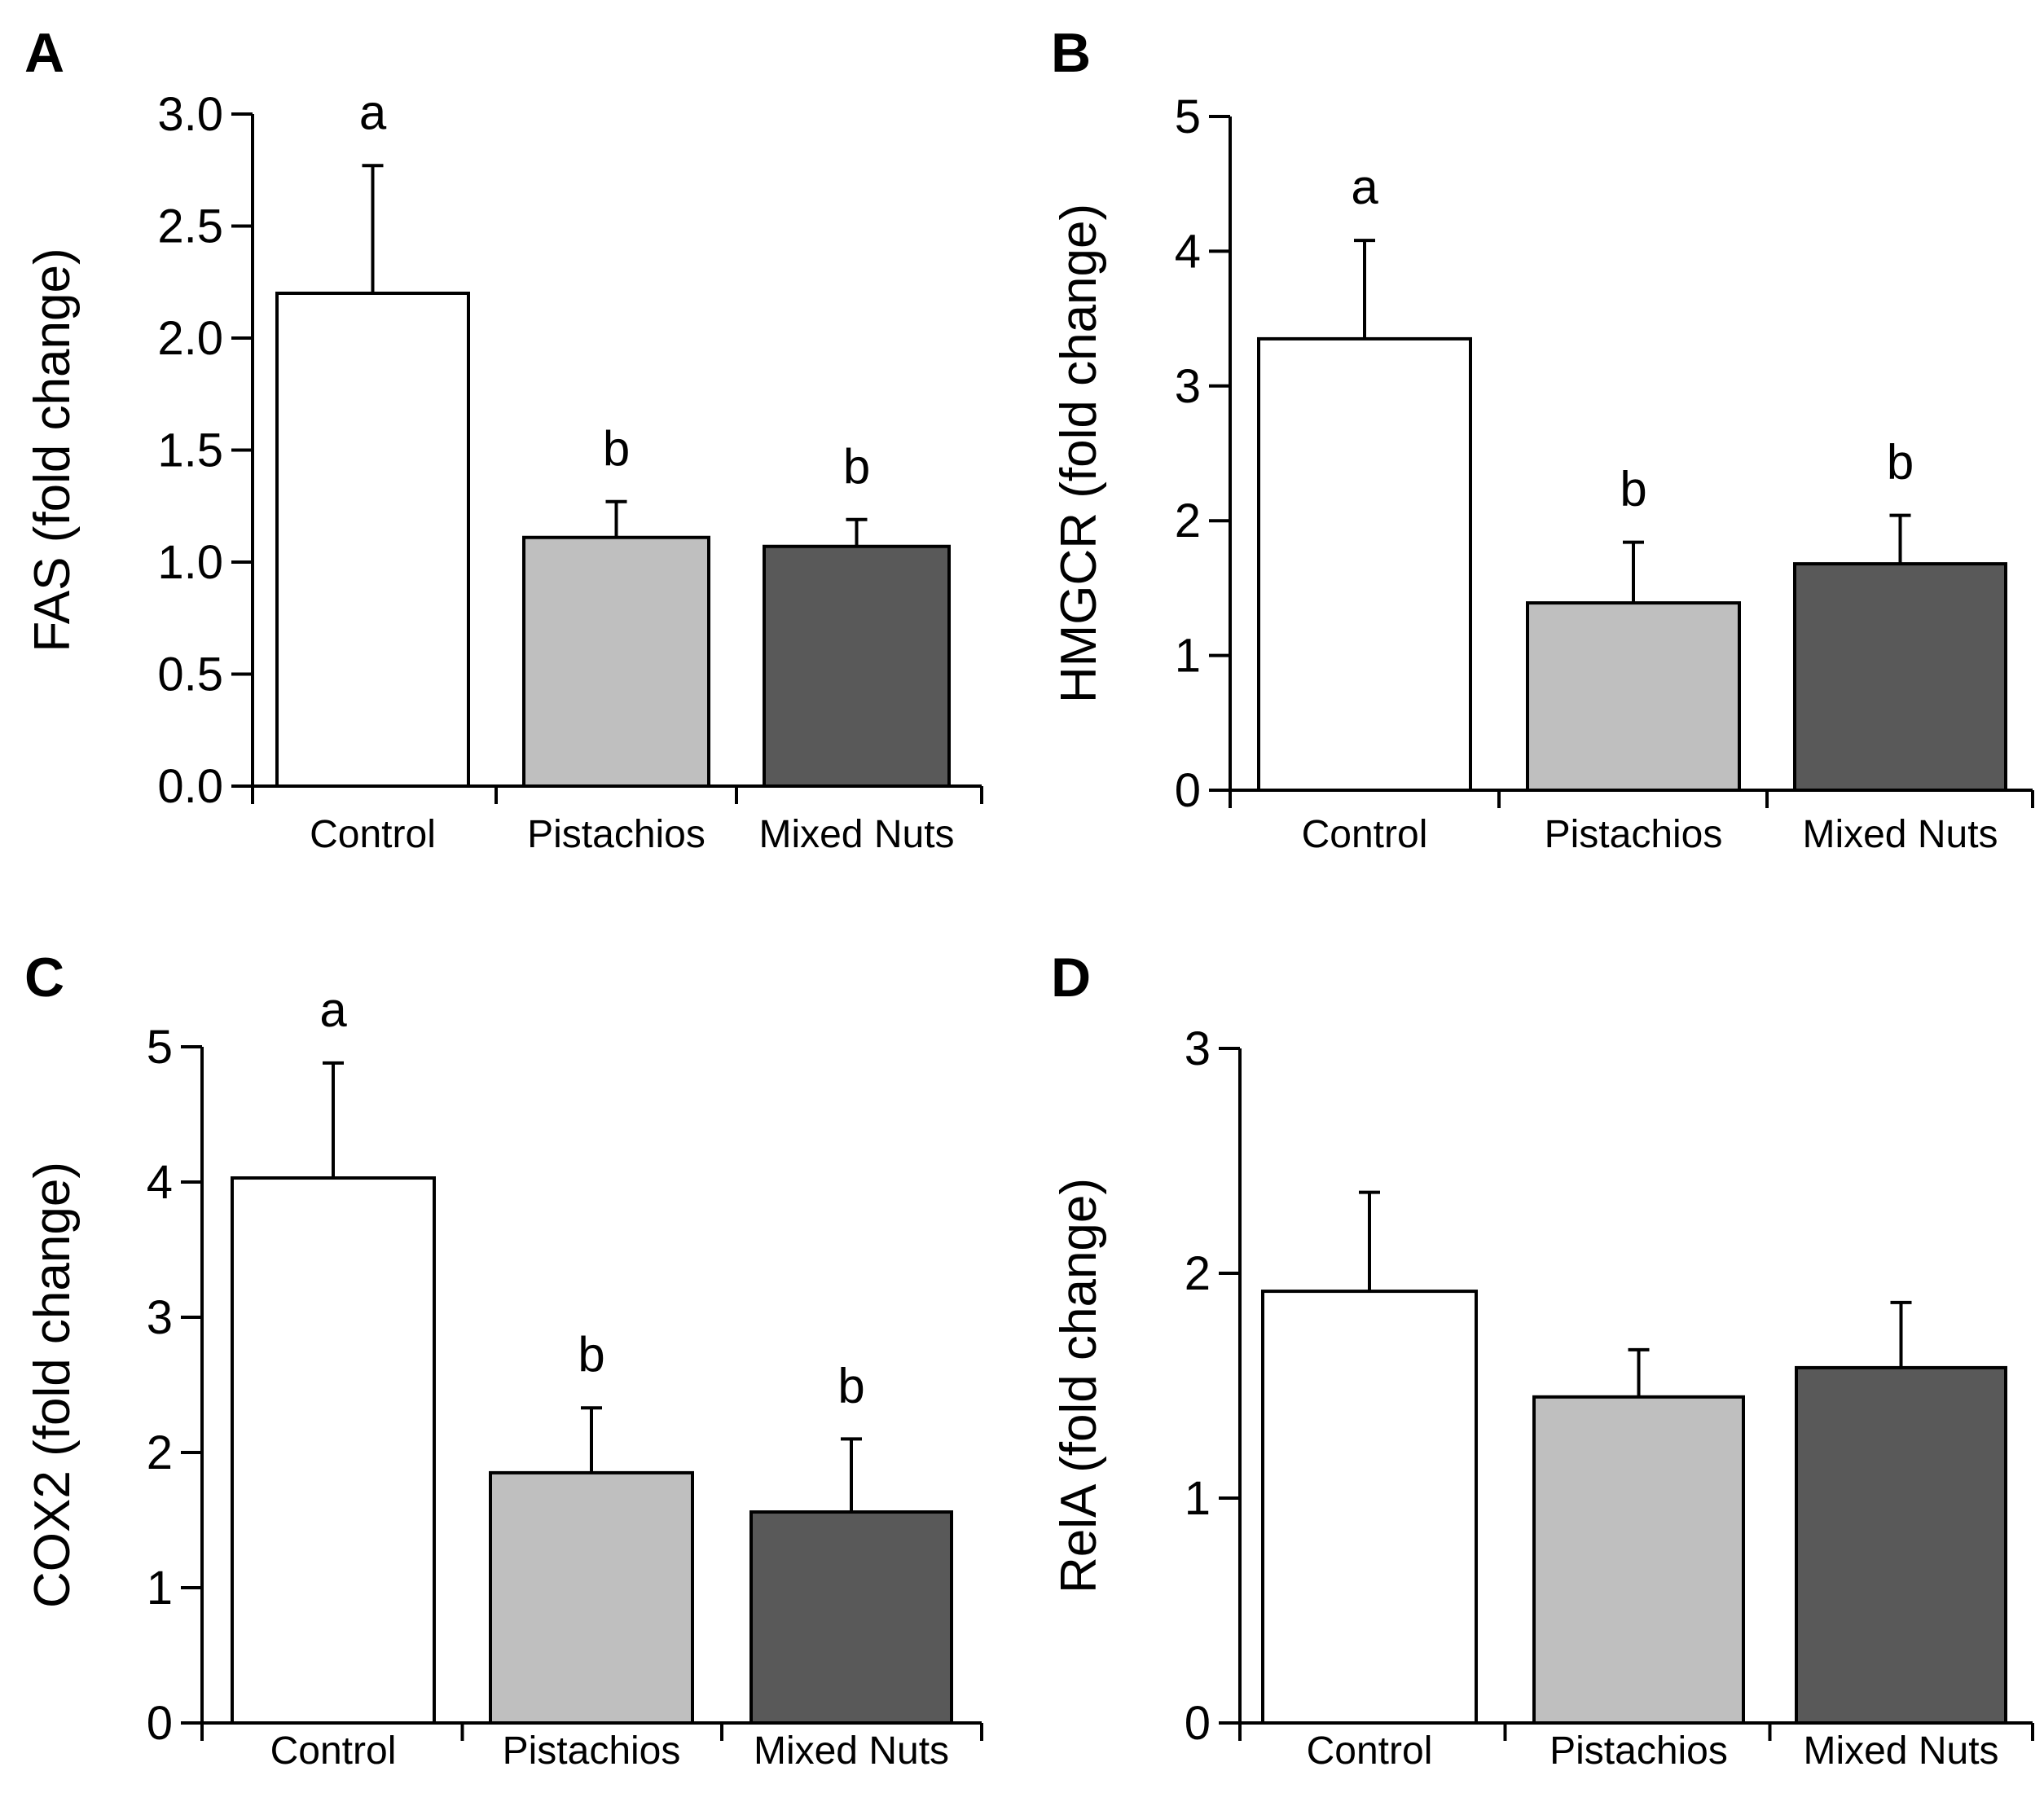 The image size is (2044, 1793). I want to click on panel-a-significance-pistachios: b, so click(616, 448).